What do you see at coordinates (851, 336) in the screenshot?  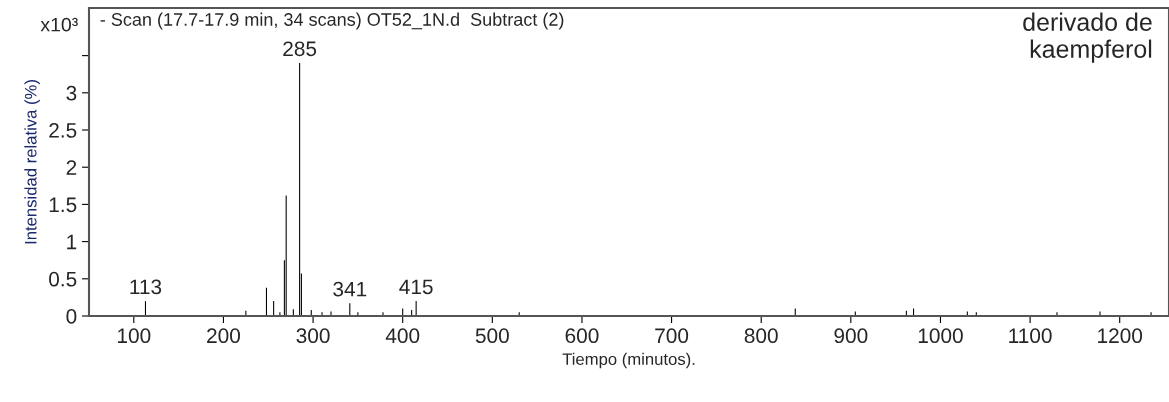 I see `x-tick-label: 900` at bounding box center [851, 336].